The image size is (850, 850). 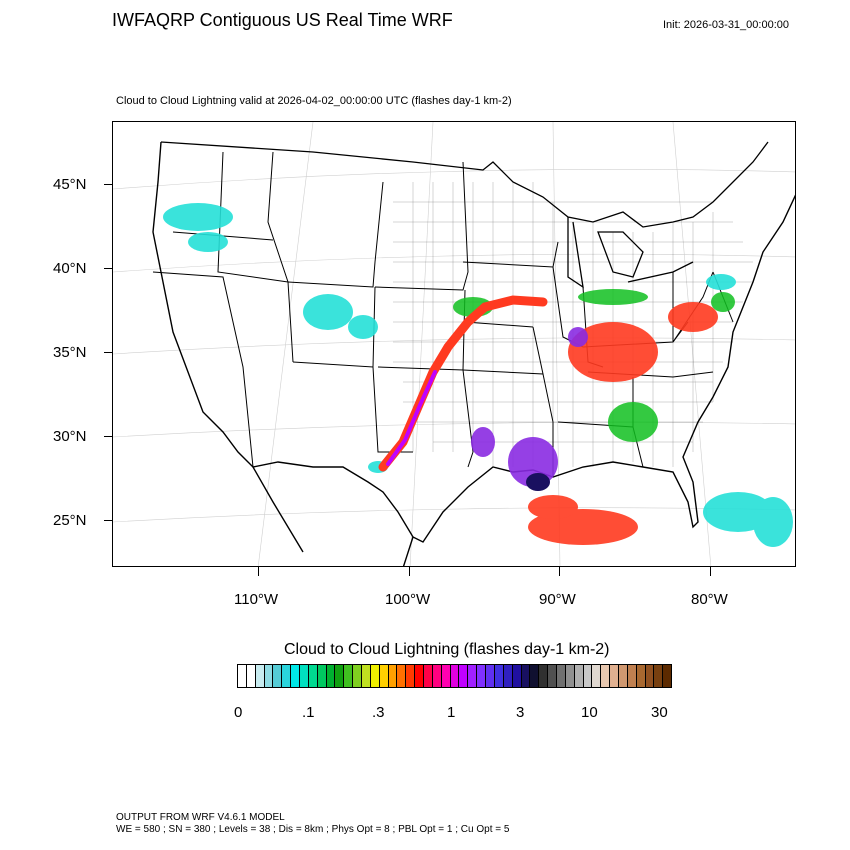 I want to click on colorbar-tick-label: 0, so click(x=238, y=712).